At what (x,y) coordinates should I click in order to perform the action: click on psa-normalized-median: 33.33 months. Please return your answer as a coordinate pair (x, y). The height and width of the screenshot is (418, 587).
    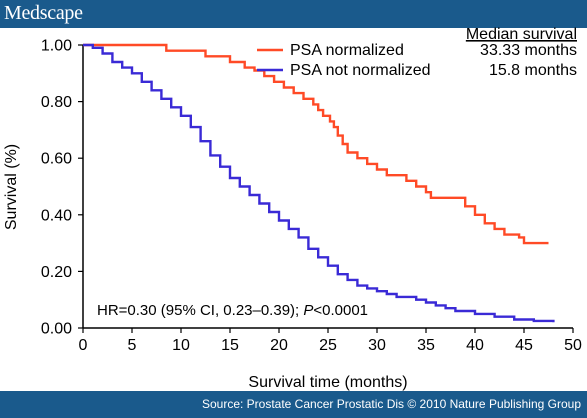
    Looking at the image, I should click on (528, 50).